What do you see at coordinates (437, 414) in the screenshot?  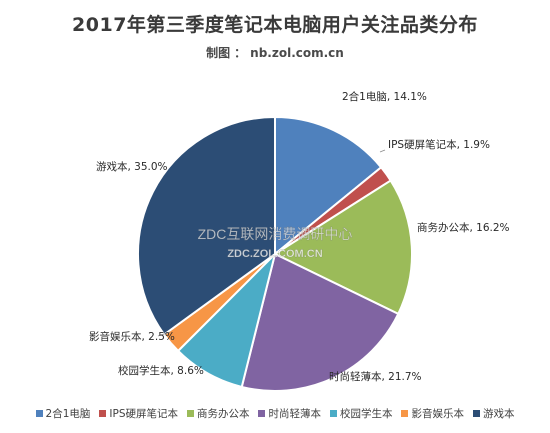 I see `legend-label: 影音娱乐本` at bounding box center [437, 414].